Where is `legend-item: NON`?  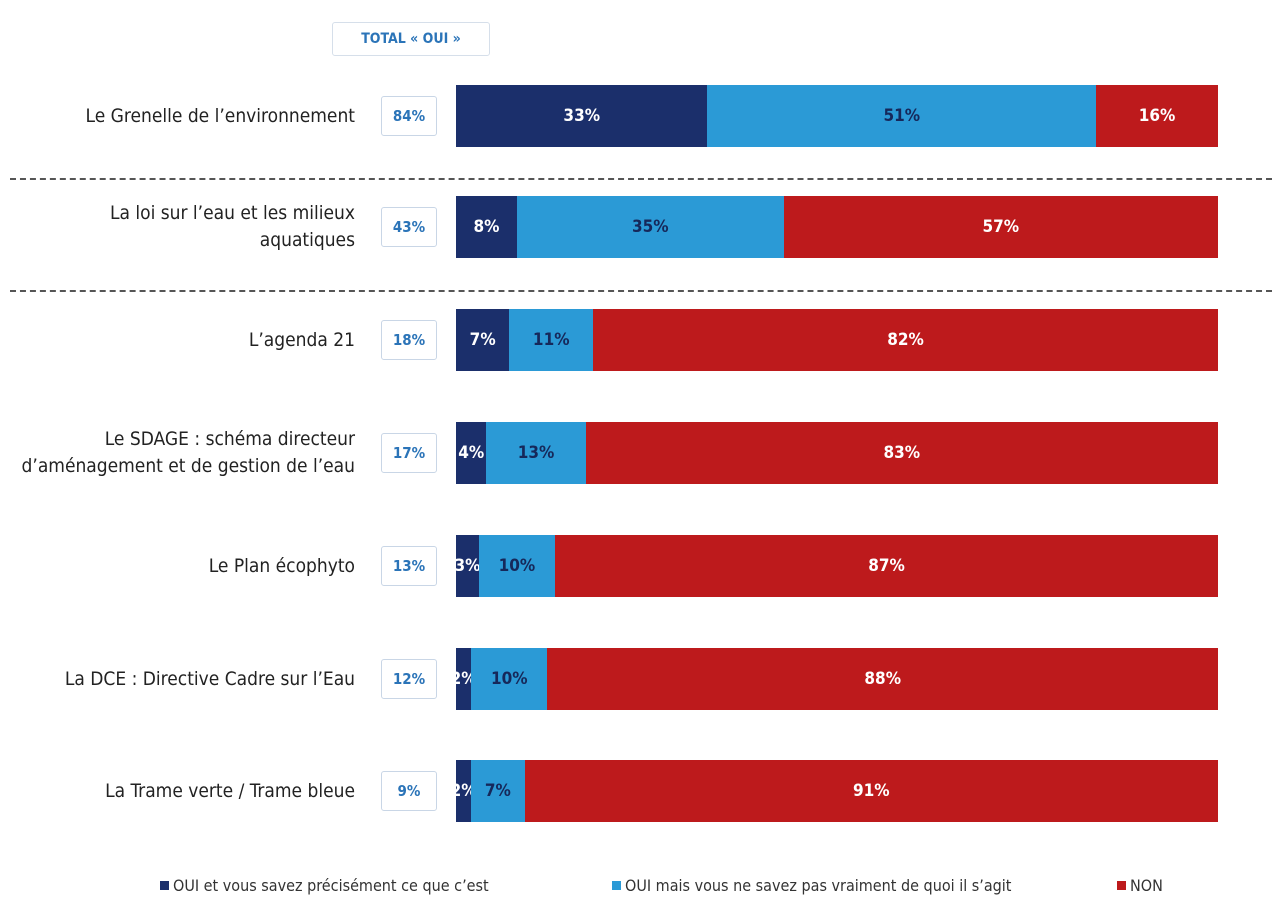
legend-item: NON is located at coordinates (1140, 885).